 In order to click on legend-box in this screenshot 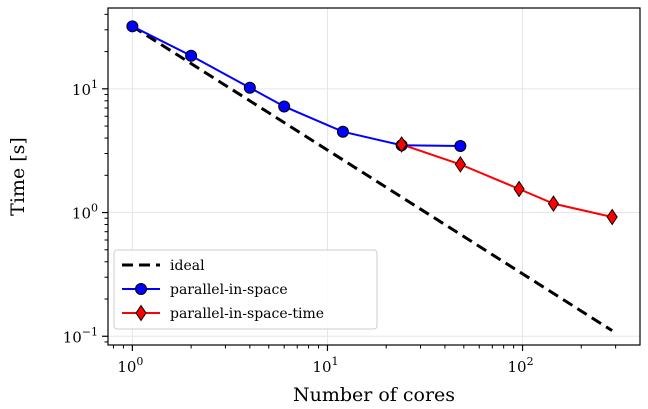, I will do `click(245, 289)`.